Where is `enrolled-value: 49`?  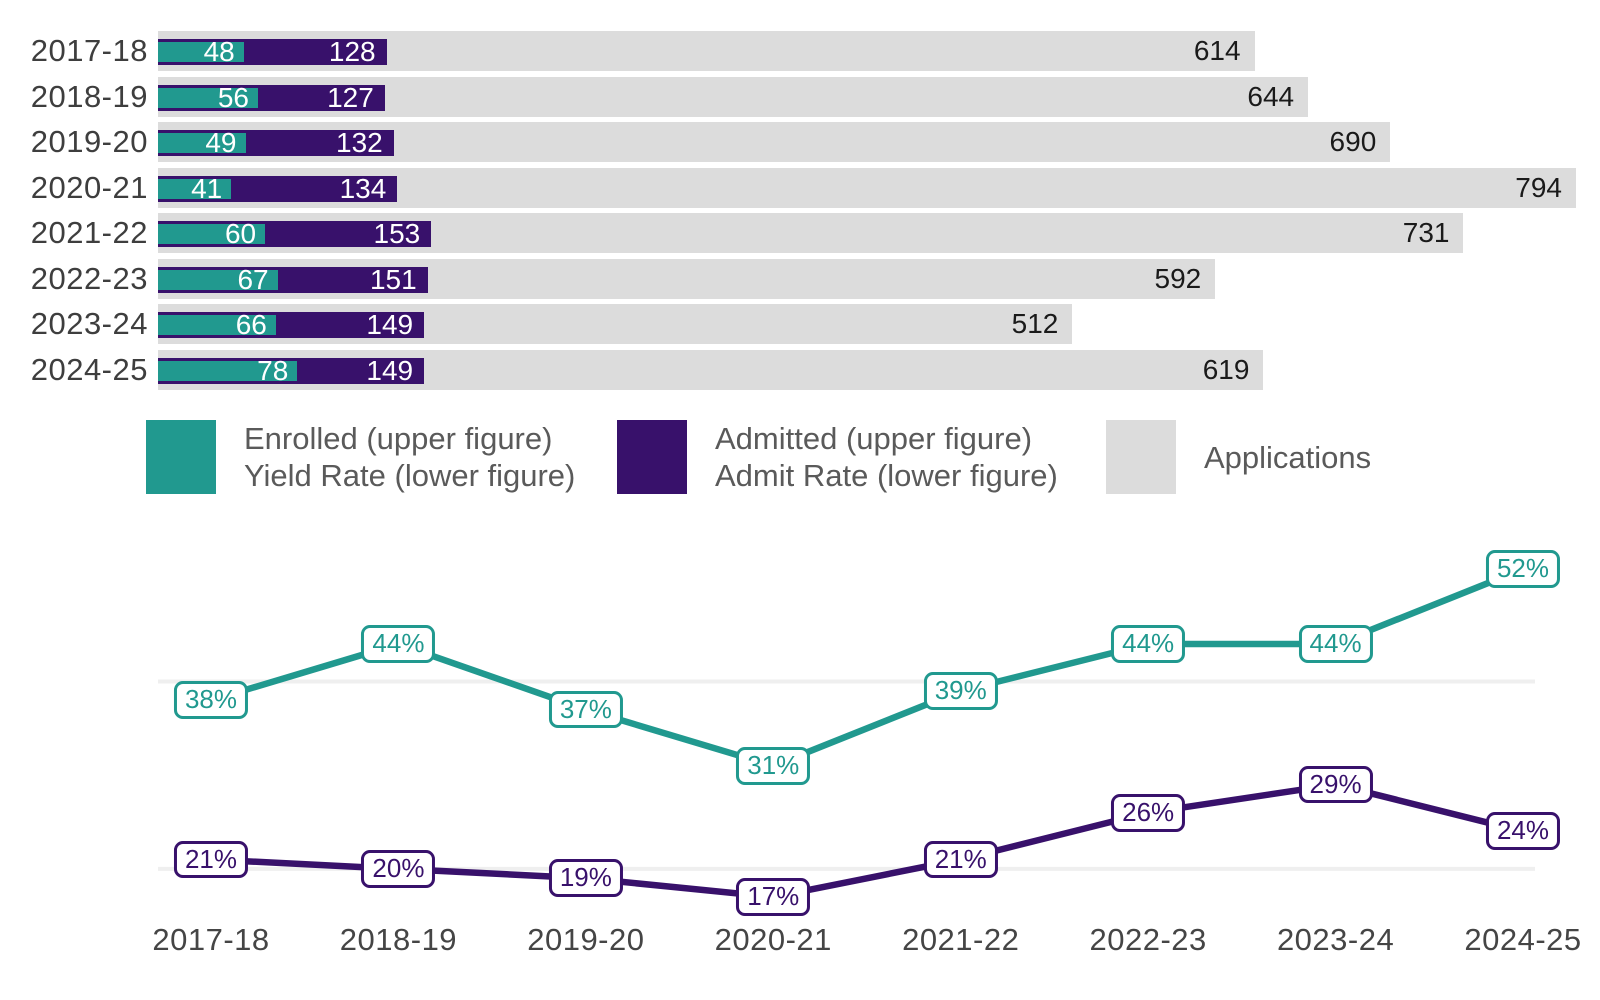
enrolled-value: 49 is located at coordinates (221, 142).